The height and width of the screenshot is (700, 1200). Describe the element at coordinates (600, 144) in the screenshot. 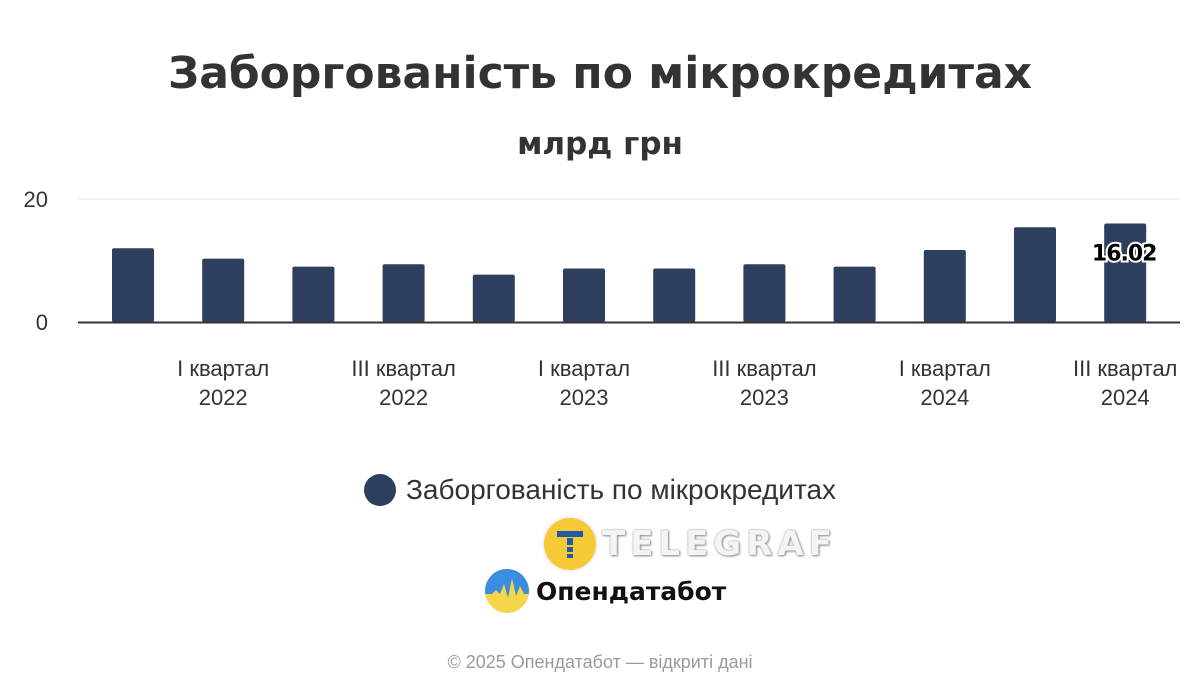

I see `chart-subtitle: млрд грн` at that location.